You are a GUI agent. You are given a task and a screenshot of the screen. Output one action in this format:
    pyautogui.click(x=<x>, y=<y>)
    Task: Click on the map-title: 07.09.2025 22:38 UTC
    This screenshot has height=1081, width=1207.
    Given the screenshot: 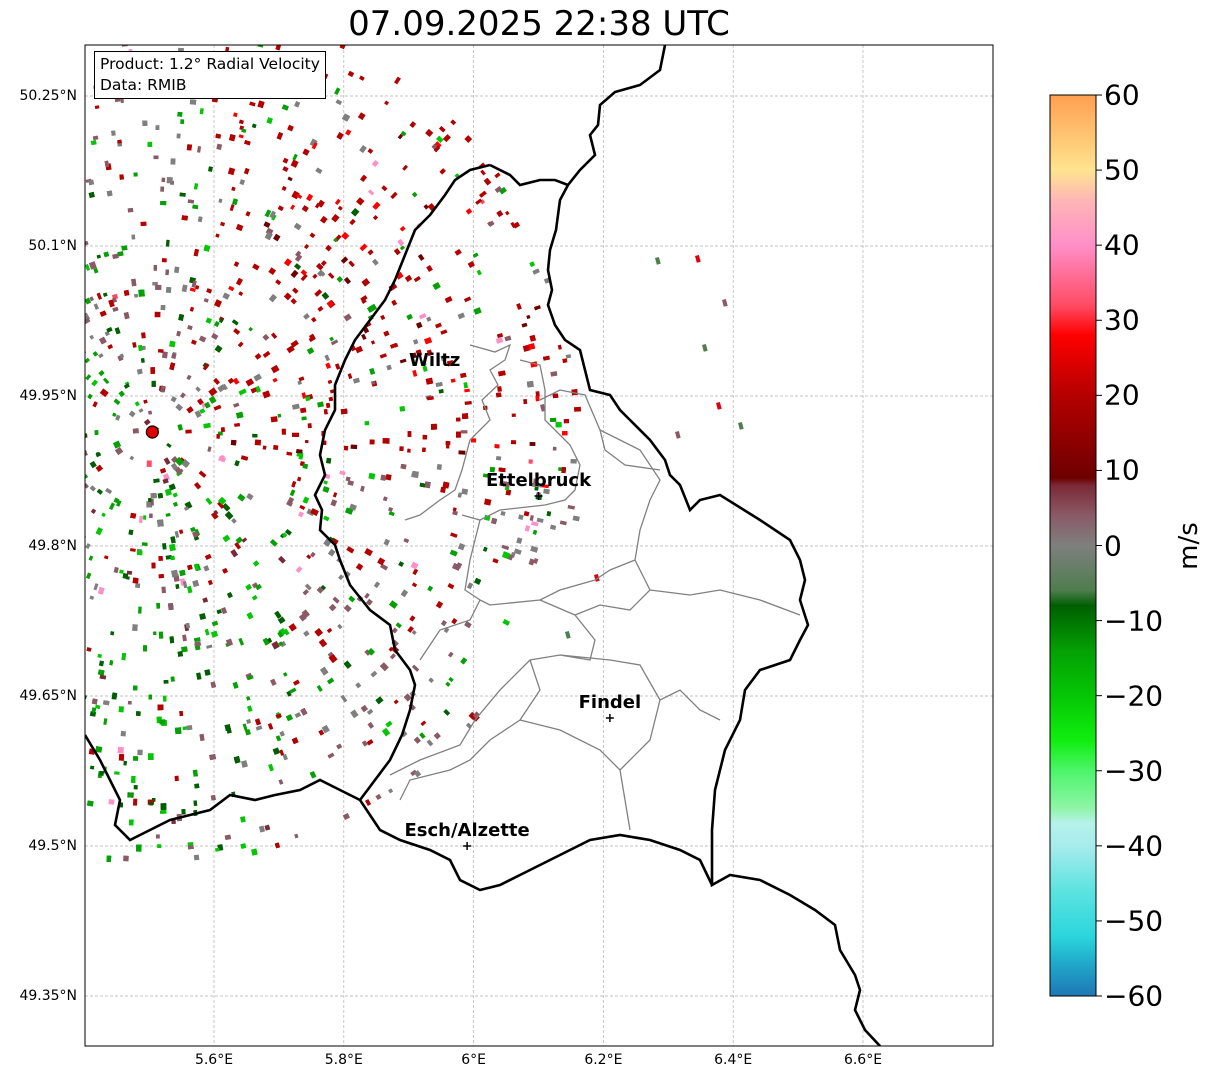 What is the action you would take?
    pyautogui.click(x=539, y=24)
    